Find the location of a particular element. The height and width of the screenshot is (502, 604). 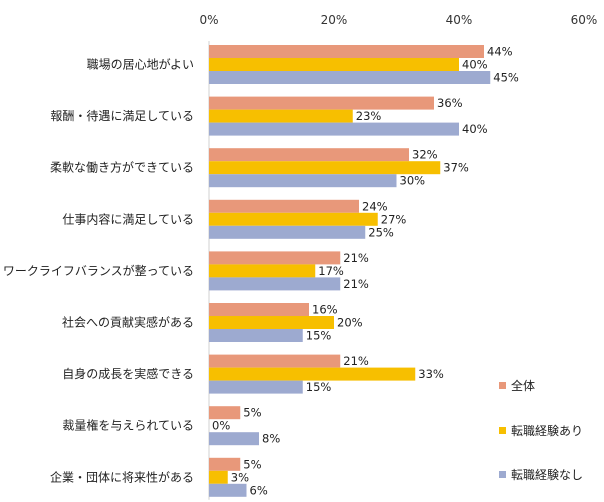

x-tick-label: 0% is located at coordinates (208, 20).